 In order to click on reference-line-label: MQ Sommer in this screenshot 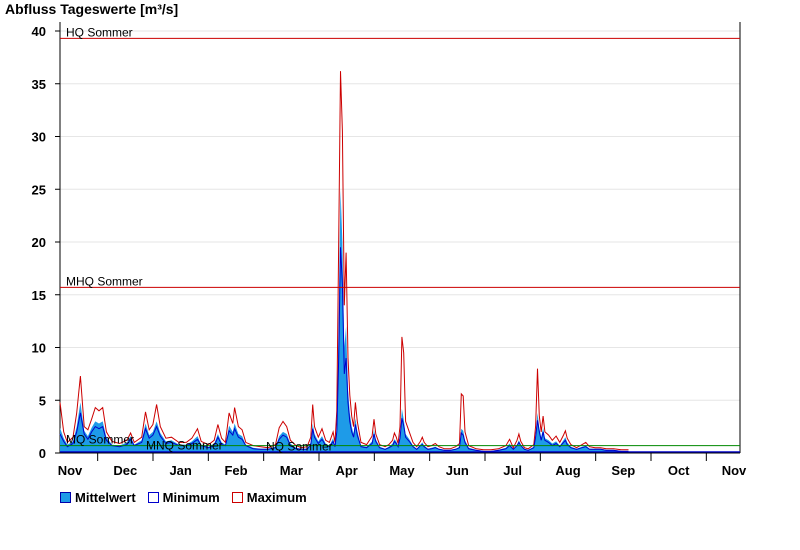, I will do `click(100, 440)`.